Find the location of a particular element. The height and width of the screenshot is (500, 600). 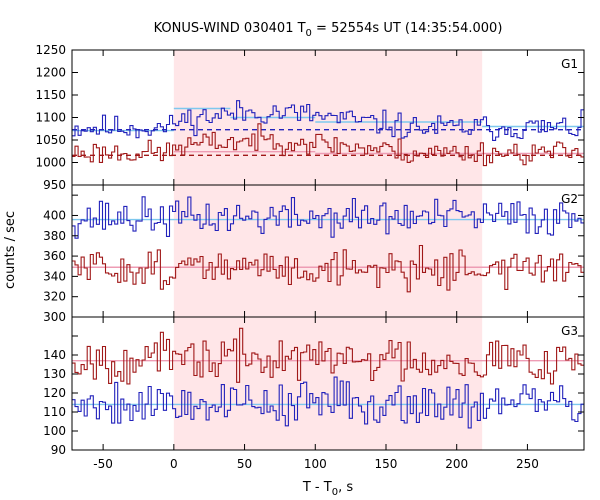

x-tick-label: 250 is located at coordinates (527, 464).